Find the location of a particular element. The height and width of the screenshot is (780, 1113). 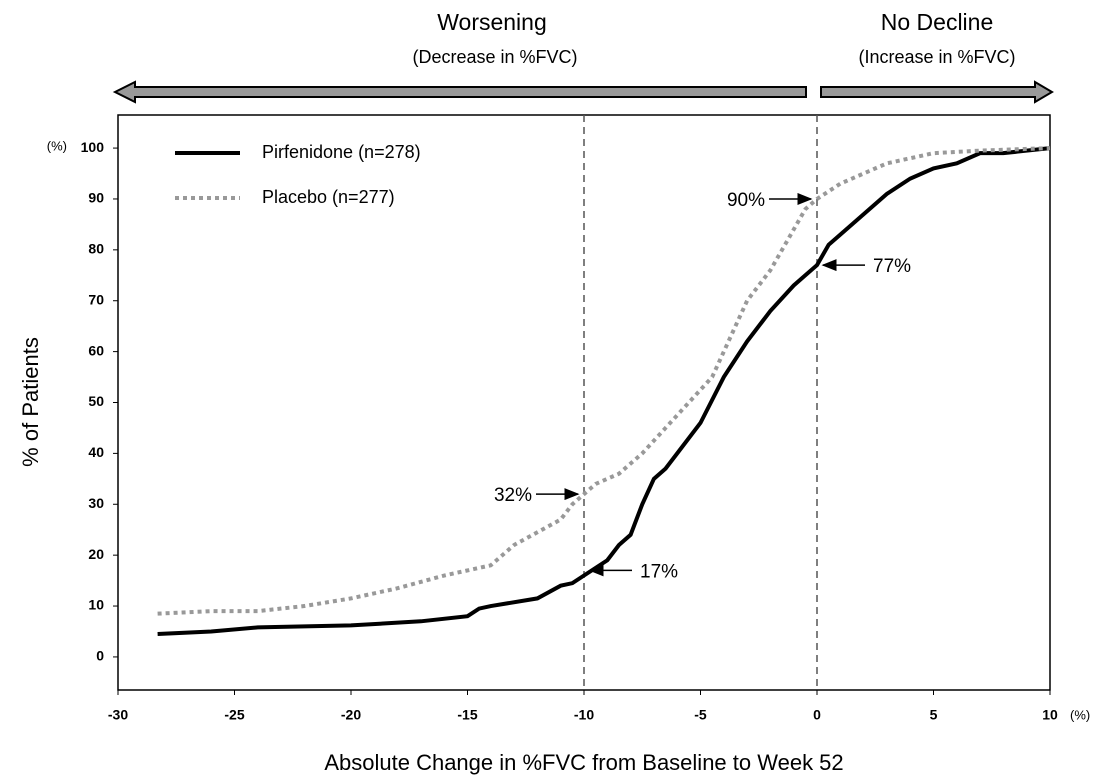

left-subheading: (Decrease in %FVC) is located at coordinates (494, 57).